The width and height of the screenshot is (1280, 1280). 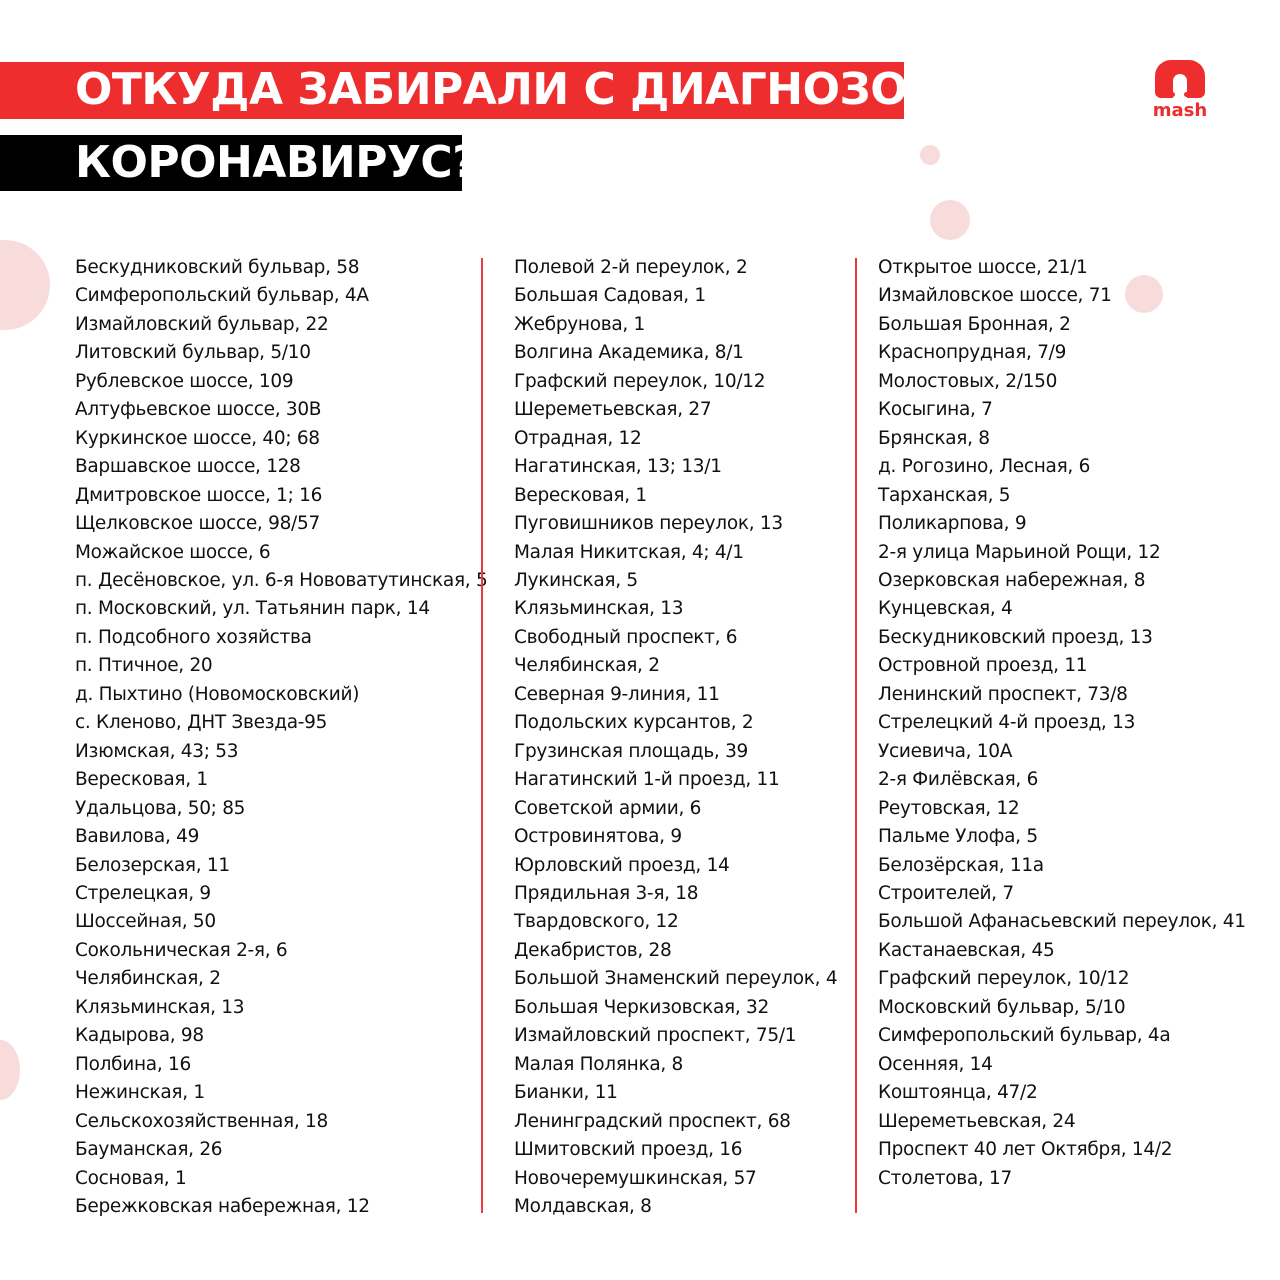 What do you see at coordinates (1007, 723) in the screenshot?
I see `address-item: Стрелецкий 4-й проезд, 13` at bounding box center [1007, 723].